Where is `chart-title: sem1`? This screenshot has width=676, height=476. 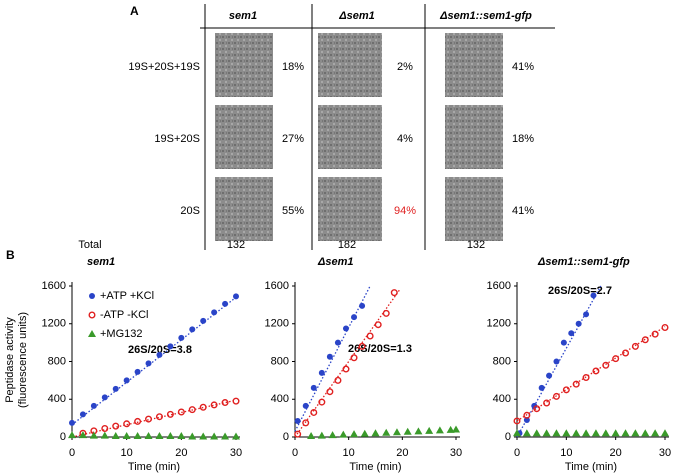 chart-title: sem1 is located at coordinates (101, 262).